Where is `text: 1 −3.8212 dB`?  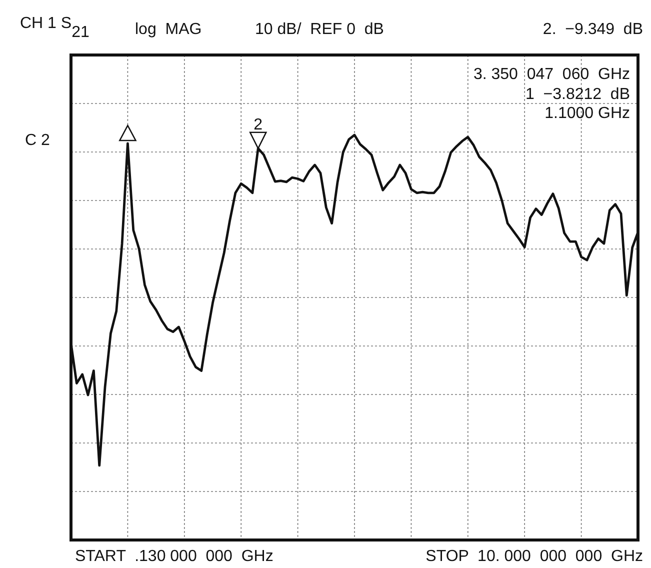
text: 1 −3.8212 dB is located at coordinates (577, 94).